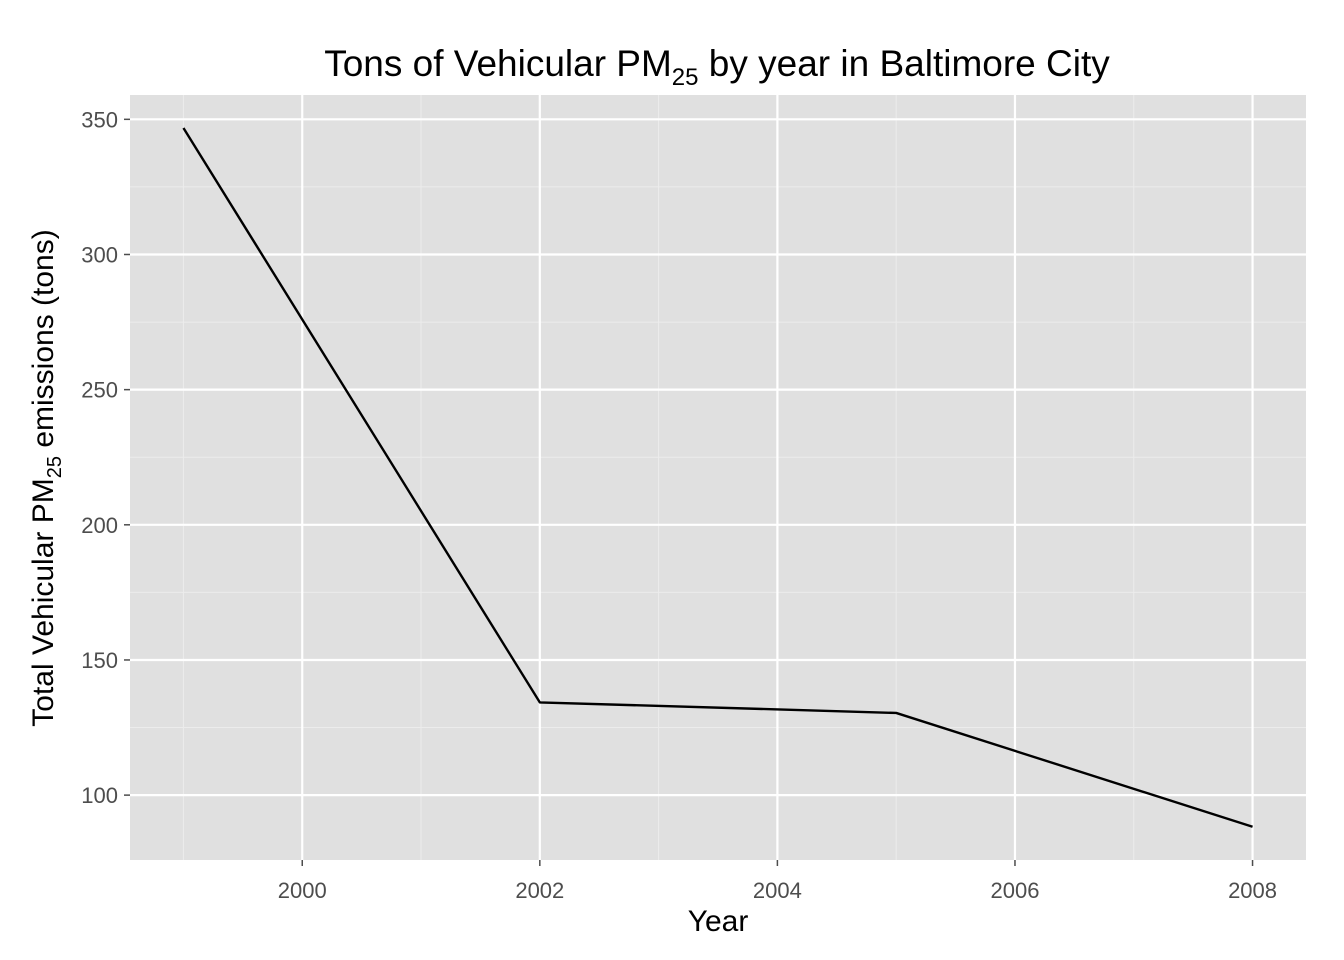 The height and width of the screenshot is (960, 1344). I want to click on x-axis-title: Year, so click(718, 921).